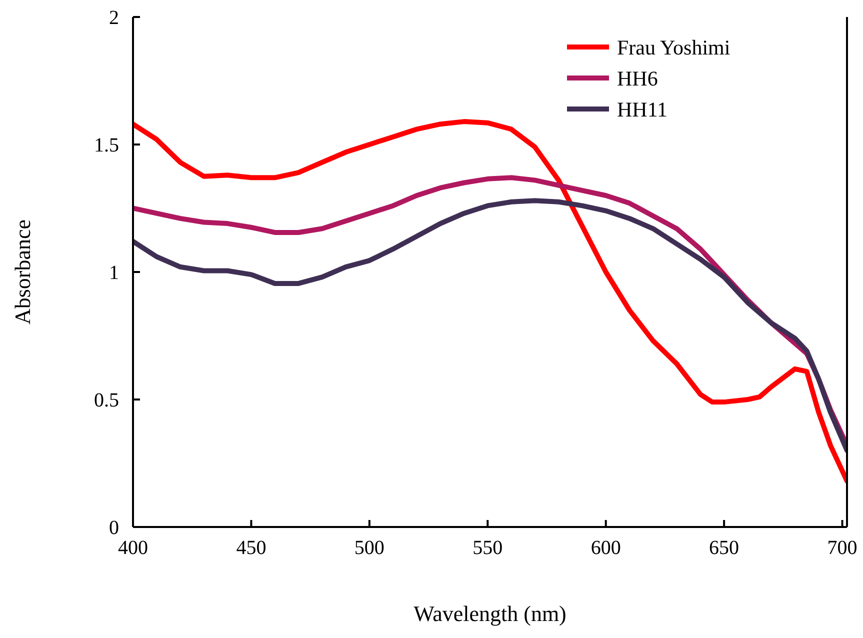 The width and height of the screenshot is (863, 638). What do you see at coordinates (724, 548) in the screenshot?
I see `x-tick-label: 650` at bounding box center [724, 548].